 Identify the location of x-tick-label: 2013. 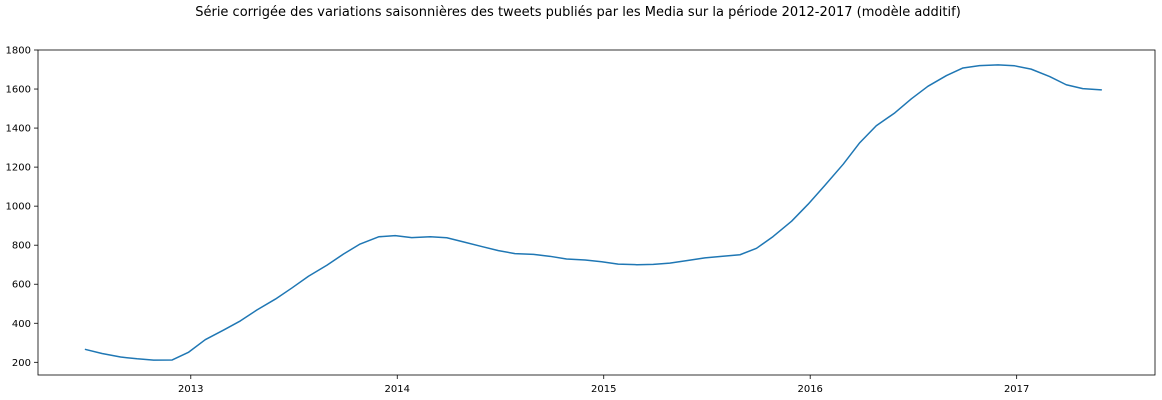
(190, 389).